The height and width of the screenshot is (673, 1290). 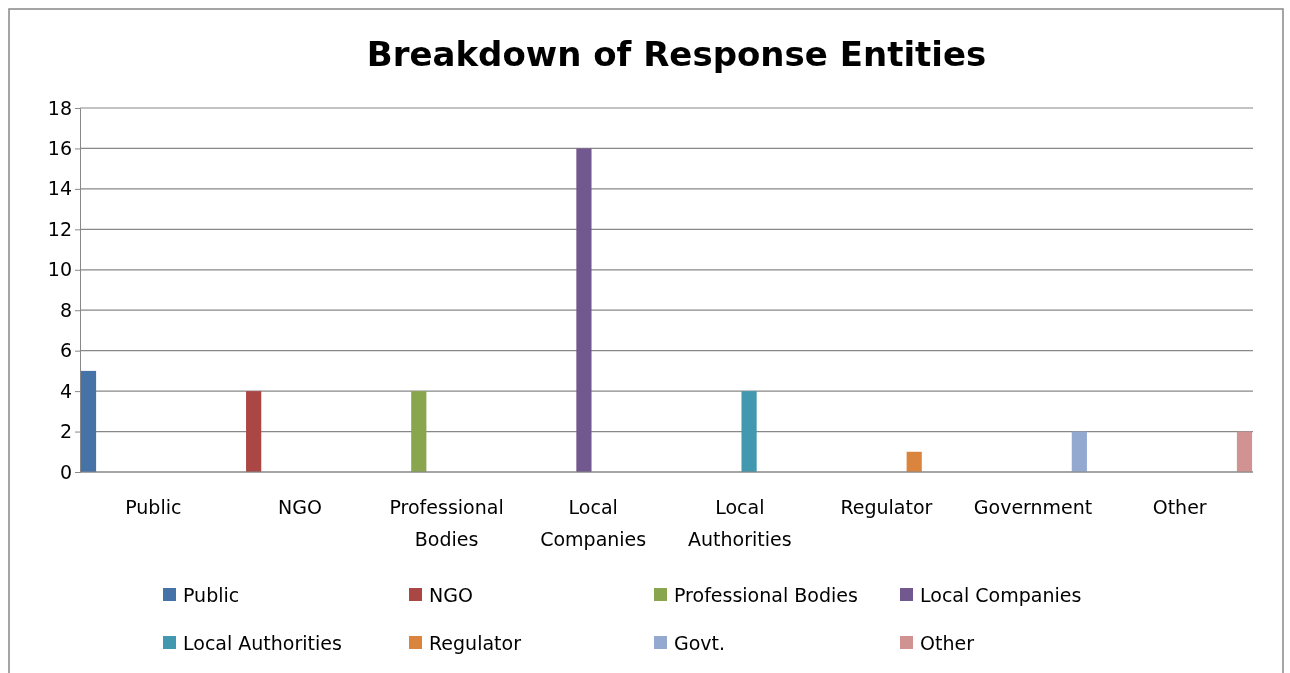 What do you see at coordinates (262, 643) in the screenshot?
I see `legend-label: Local Authorities` at bounding box center [262, 643].